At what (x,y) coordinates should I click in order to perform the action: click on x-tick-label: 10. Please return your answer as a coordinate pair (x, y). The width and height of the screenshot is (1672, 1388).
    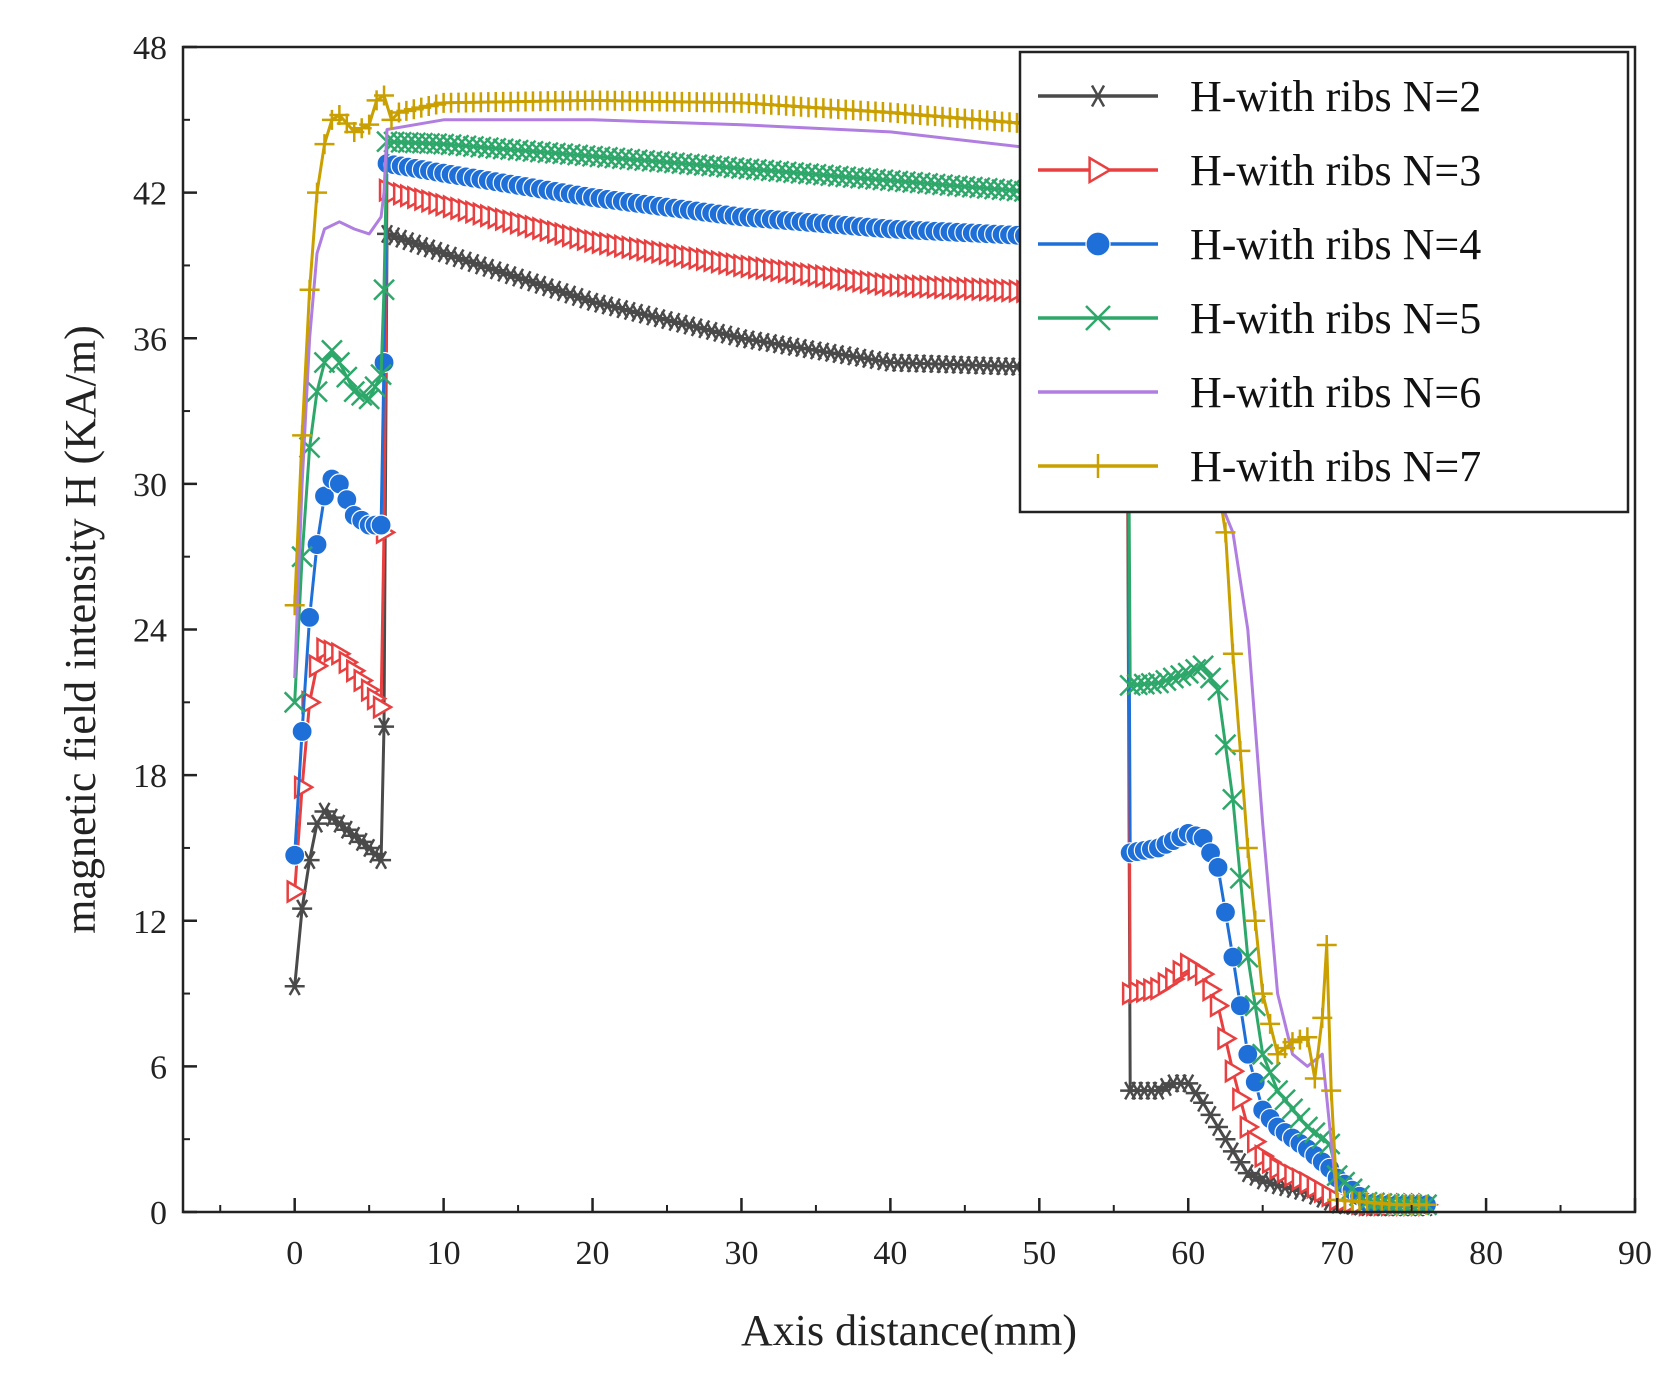
    Looking at the image, I should click on (444, 1253).